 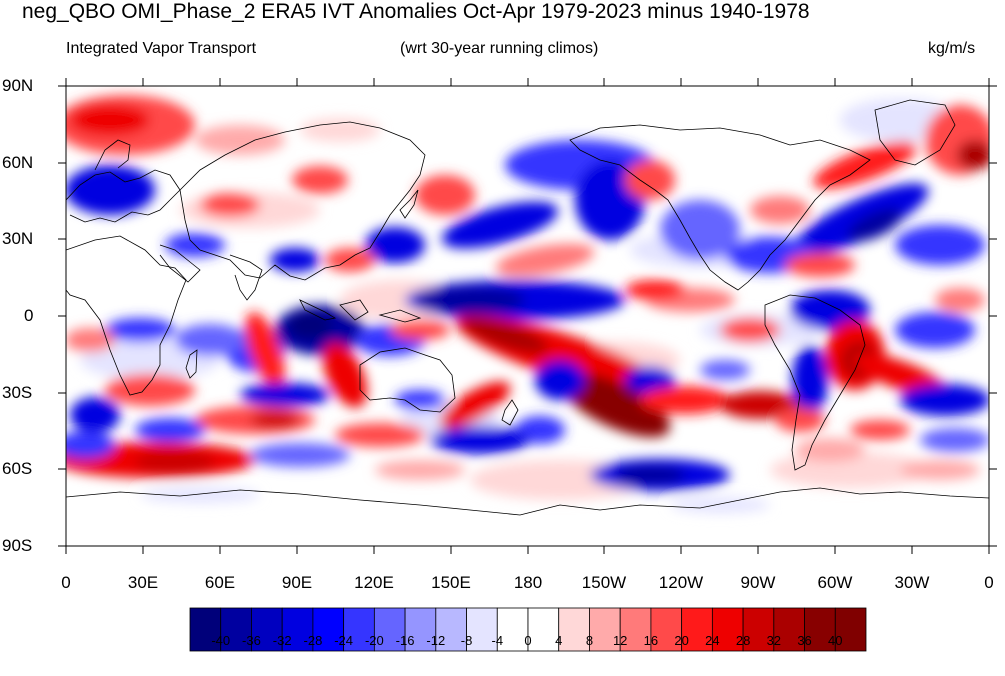 What do you see at coordinates (912, 582) in the screenshot?
I see `lon-label-30w: 30W` at bounding box center [912, 582].